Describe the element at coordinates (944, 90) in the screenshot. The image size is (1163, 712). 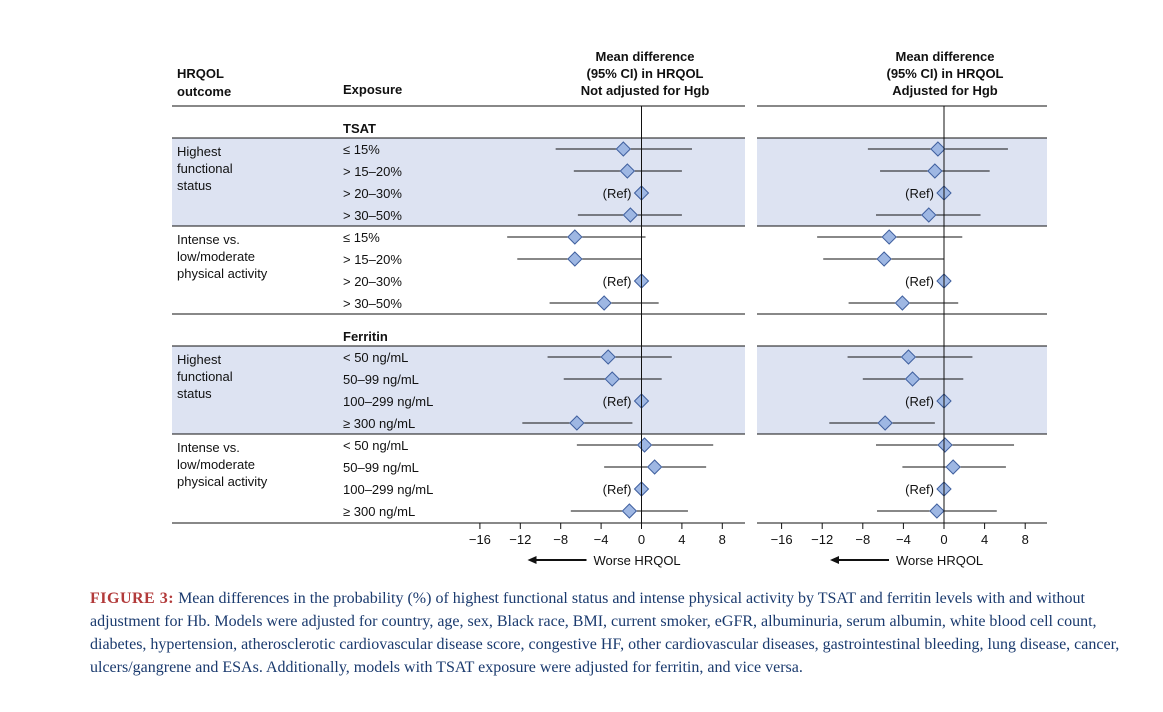
I see `panel2-header-line3: Adjusted for Hgb` at that location.